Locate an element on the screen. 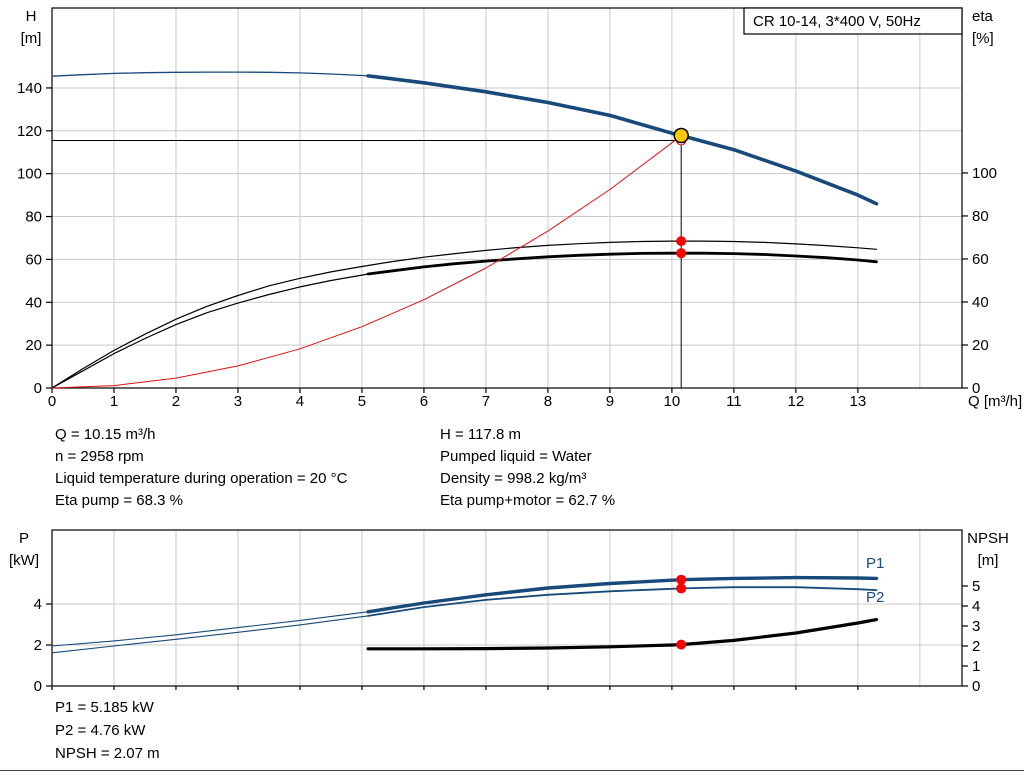 The height and width of the screenshot is (781, 1024). p1-low-flow is located at coordinates (210, 629).